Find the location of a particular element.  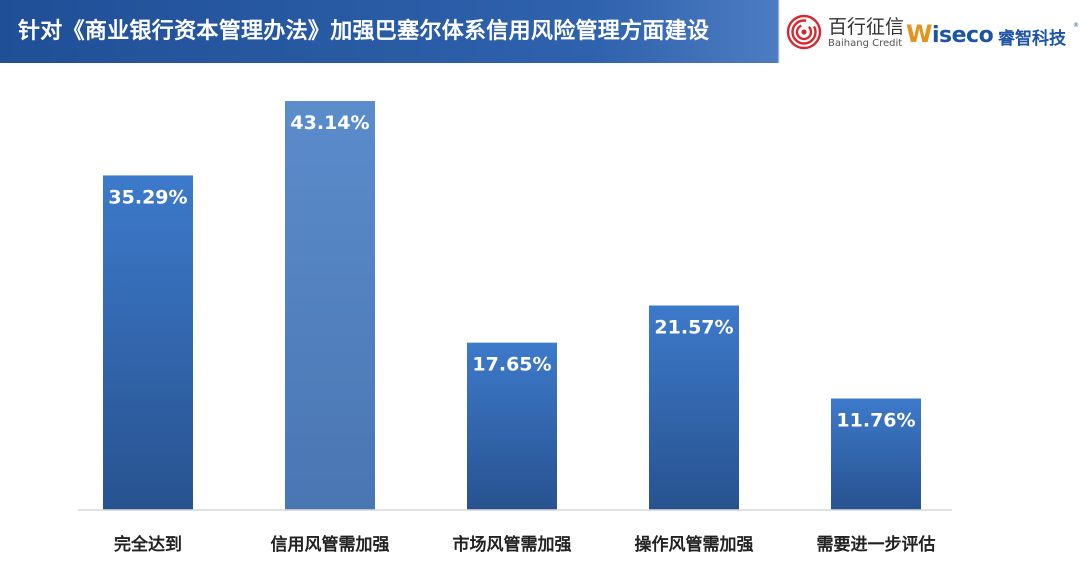

logo-area: 百行征信 Baihang Credit Wiseco 睿智科技 ® is located at coordinates (930, 31).